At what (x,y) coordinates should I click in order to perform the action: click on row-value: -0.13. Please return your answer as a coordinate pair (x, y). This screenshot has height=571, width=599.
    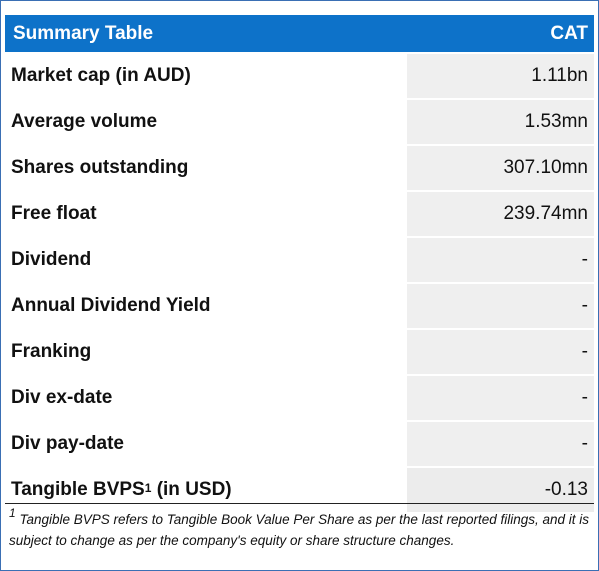
    Looking at the image, I should click on (500, 490).